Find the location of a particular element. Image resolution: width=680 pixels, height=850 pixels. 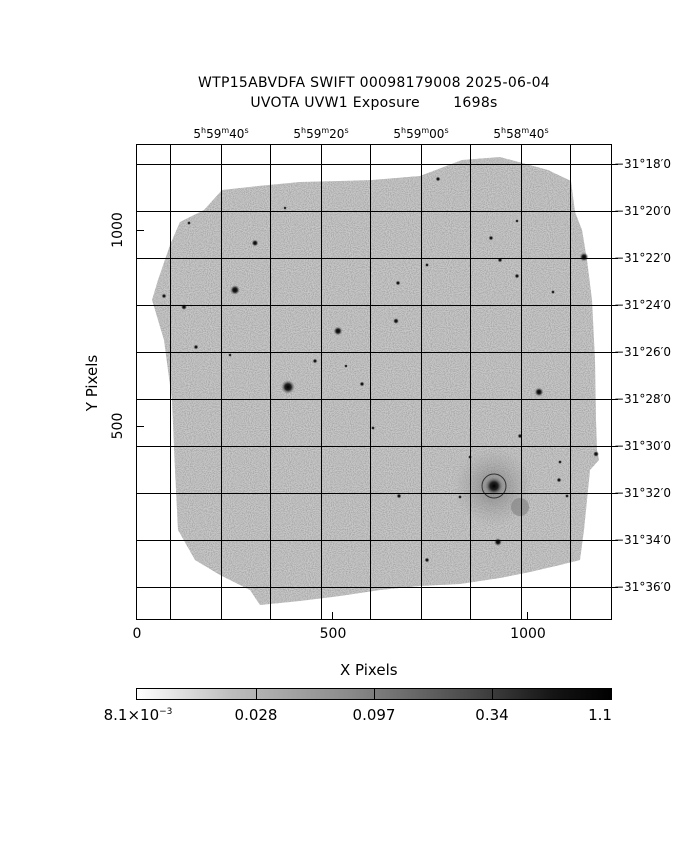

dec-label: −31°28′0 is located at coordinates (642, 399).